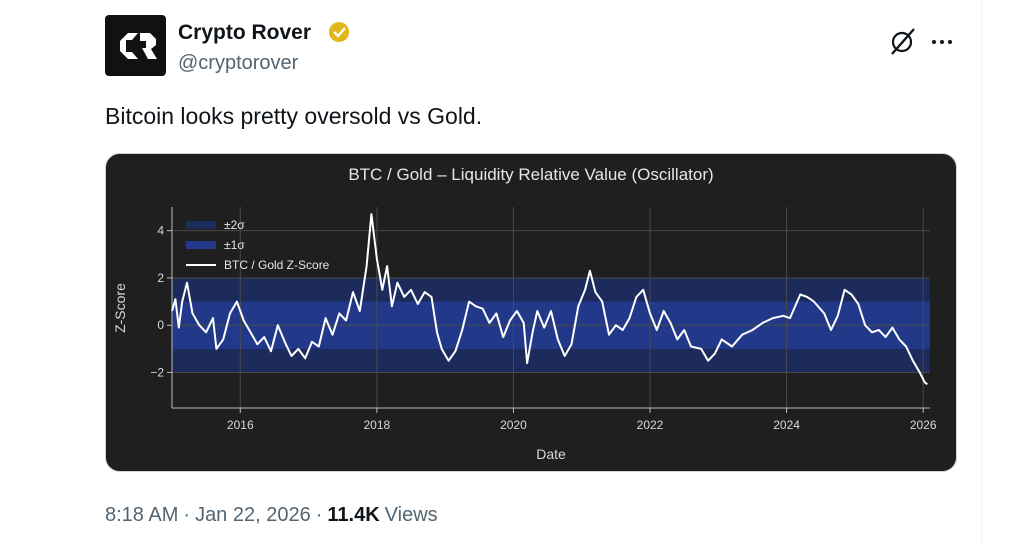 The width and height of the screenshot is (1024, 550). Describe the element at coordinates (253, 515) in the screenshot. I see `date: Jan 22, 2026` at that location.